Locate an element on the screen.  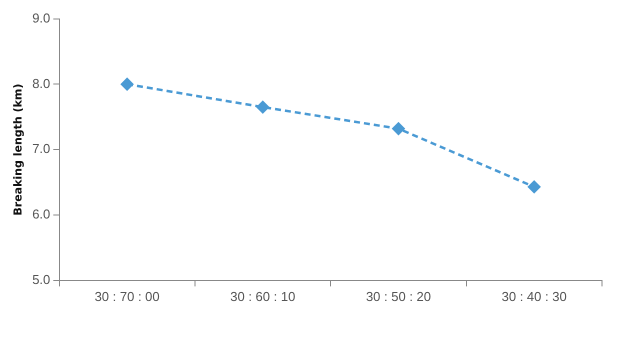
y-tick-label: 8.0 is located at coordinates (41, 83).